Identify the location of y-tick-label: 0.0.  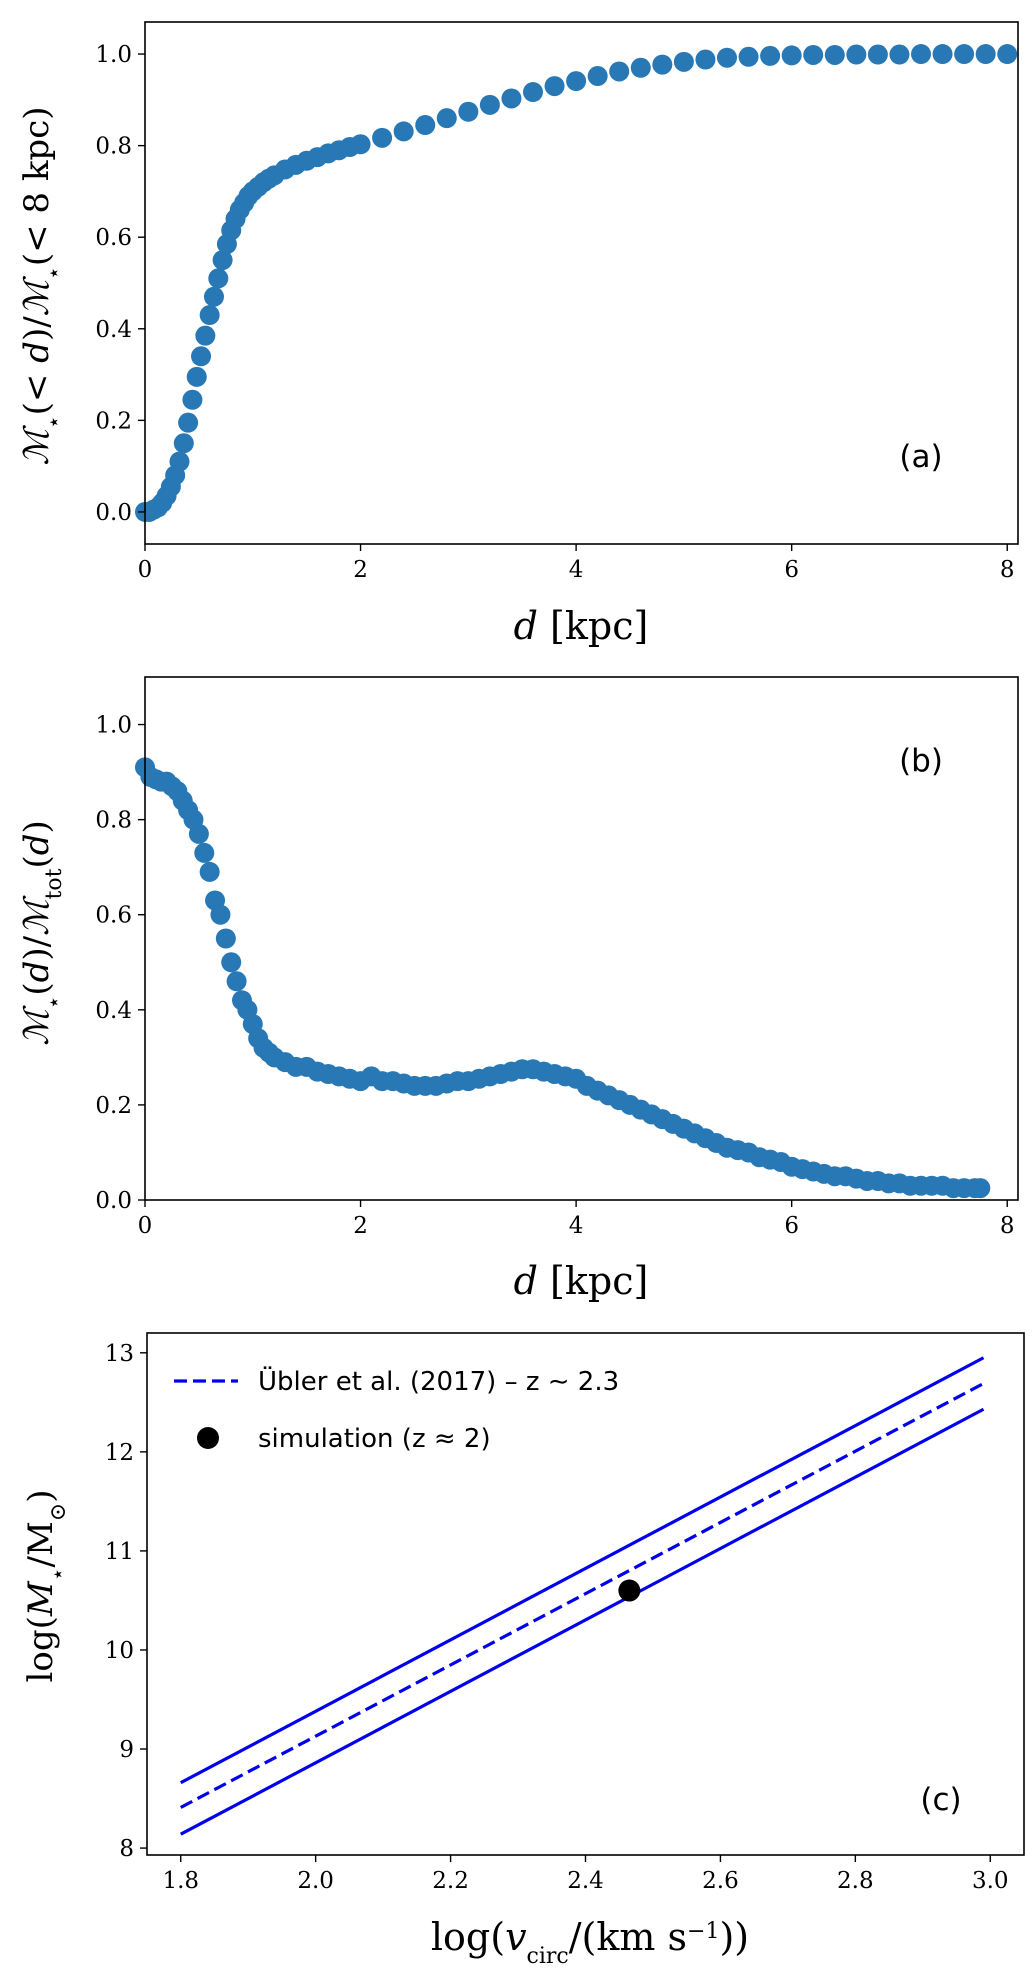
(113, 1201).